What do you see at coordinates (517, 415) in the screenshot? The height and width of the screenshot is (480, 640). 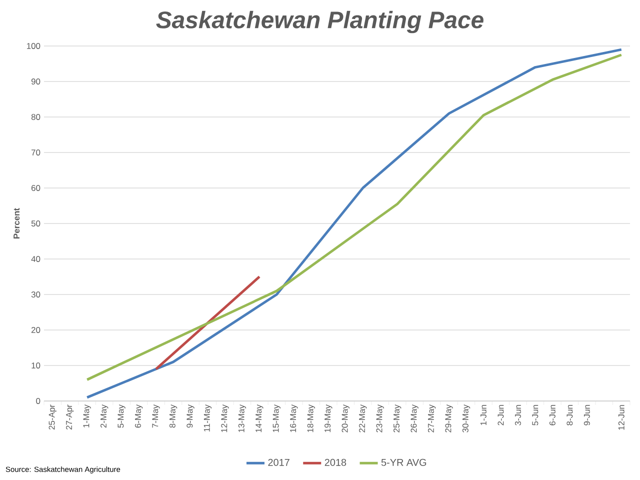 I see `x-tick-label: 3-Jun` at bounding box center [517, 415].